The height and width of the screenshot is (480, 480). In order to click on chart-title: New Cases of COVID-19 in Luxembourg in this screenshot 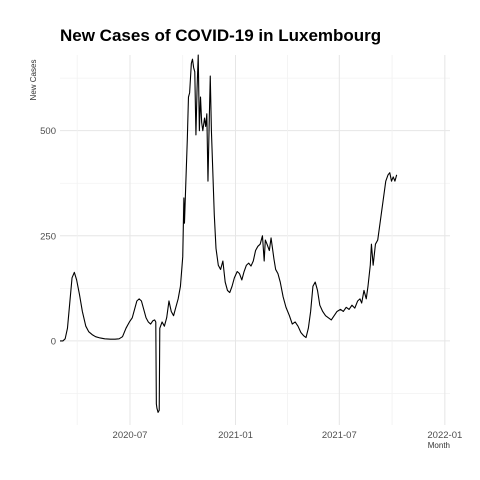, I will do `click(221, 35)`.